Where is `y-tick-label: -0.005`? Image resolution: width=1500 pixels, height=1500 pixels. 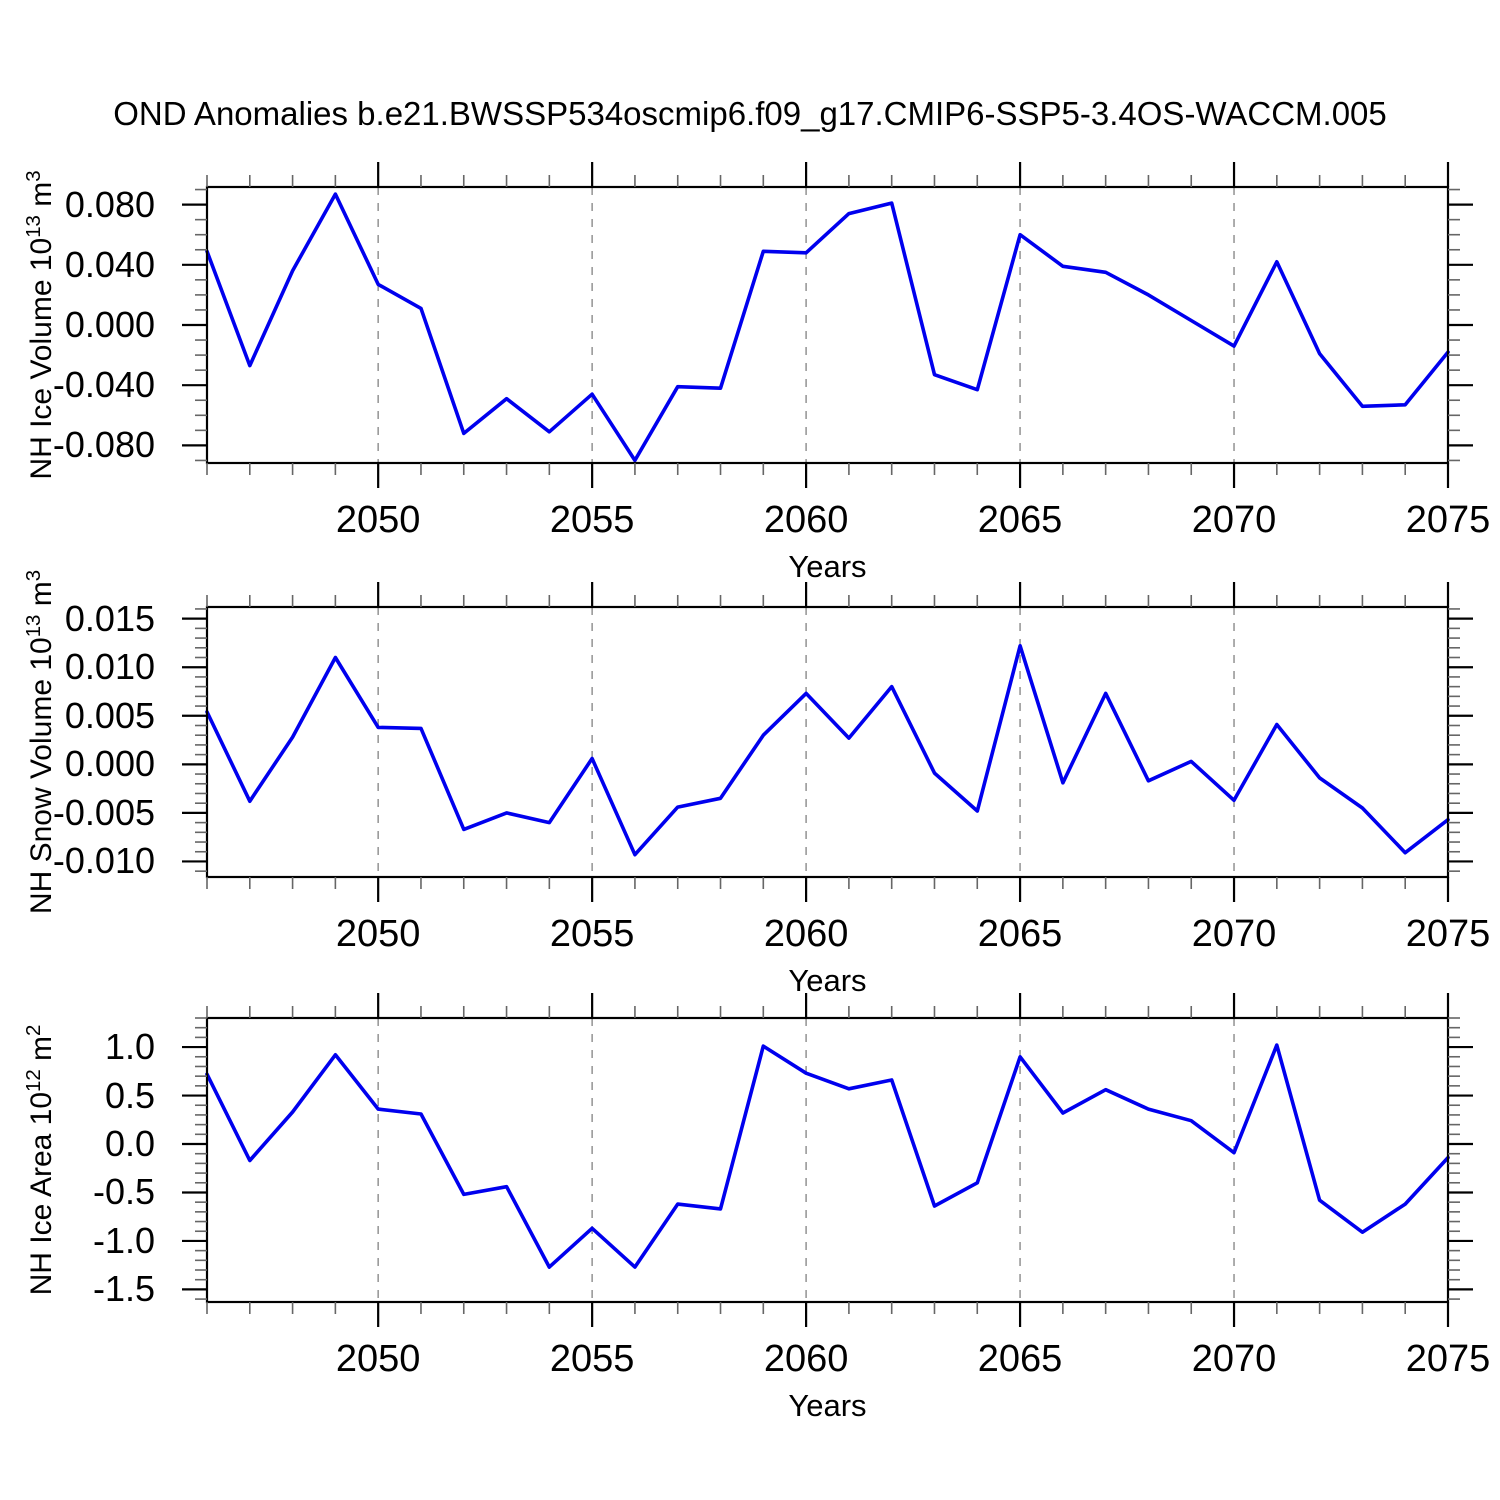
y-tick-label: -0.005 is located at coordinates (103, 812).